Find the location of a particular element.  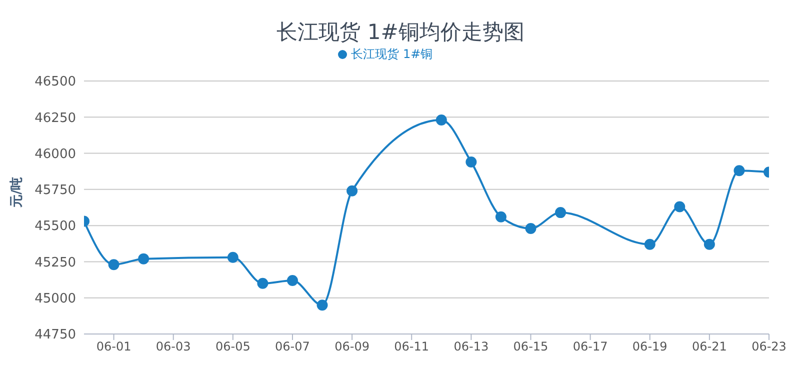

legend-label: 长江现货 1#铜 is located at coordinates (392, 54).